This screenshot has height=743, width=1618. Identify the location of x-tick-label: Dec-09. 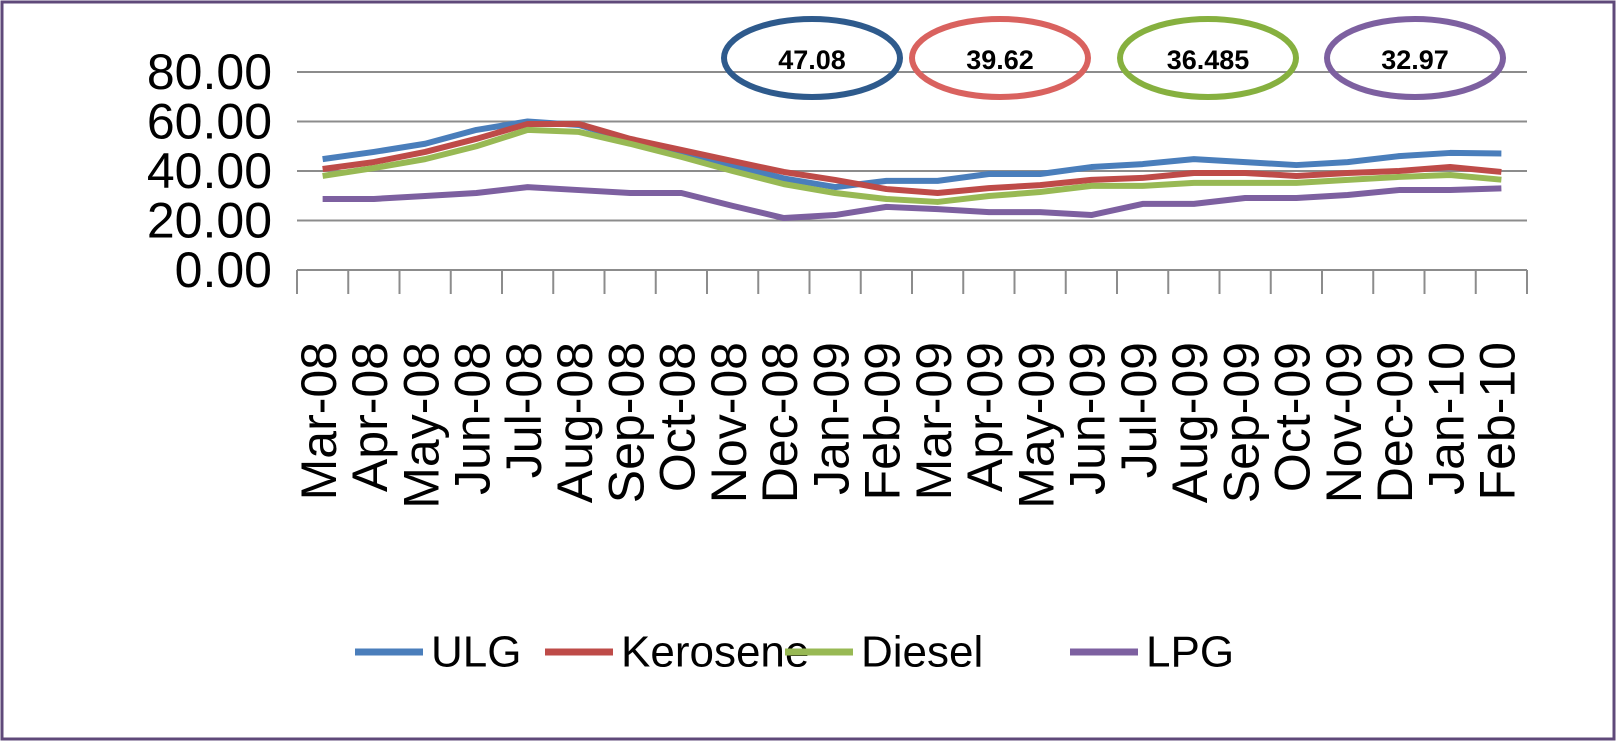
(1395, 422).